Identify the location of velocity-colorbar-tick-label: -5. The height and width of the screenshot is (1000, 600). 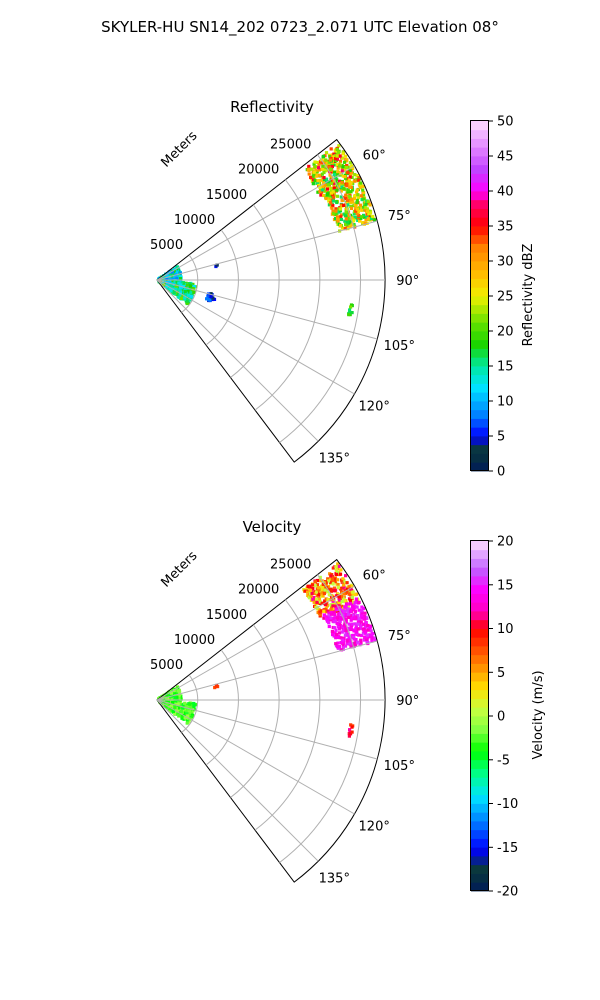
(503, 760).